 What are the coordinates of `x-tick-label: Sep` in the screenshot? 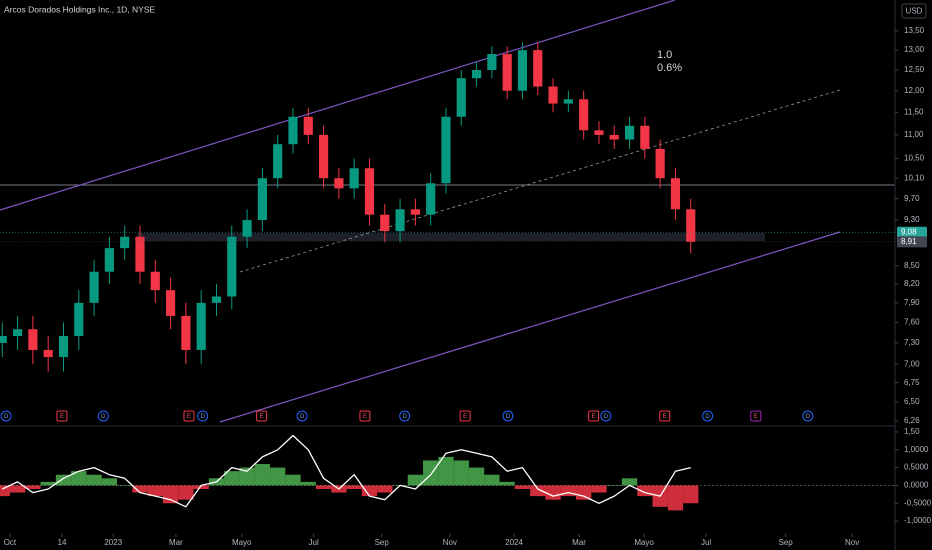 It's located at (785, 542).